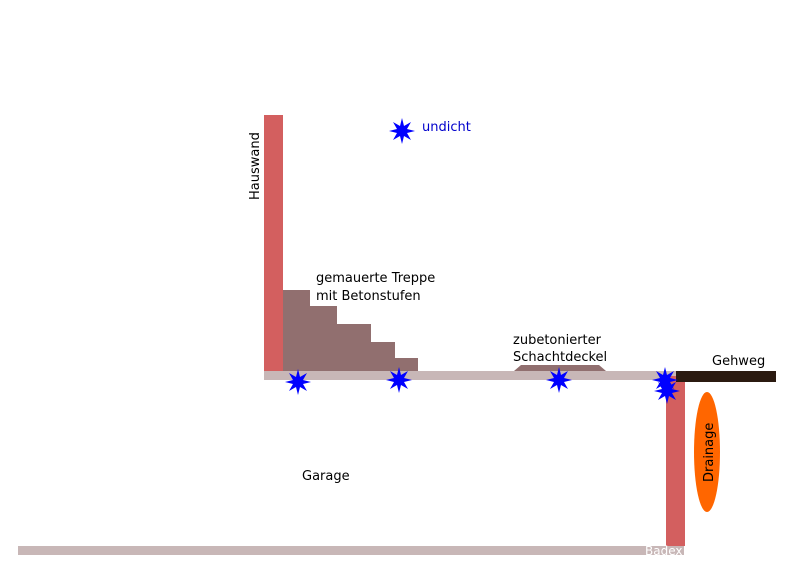  Describe the element at coordinates (273, 244) in the screenshot. I see `house-wall` at that location.